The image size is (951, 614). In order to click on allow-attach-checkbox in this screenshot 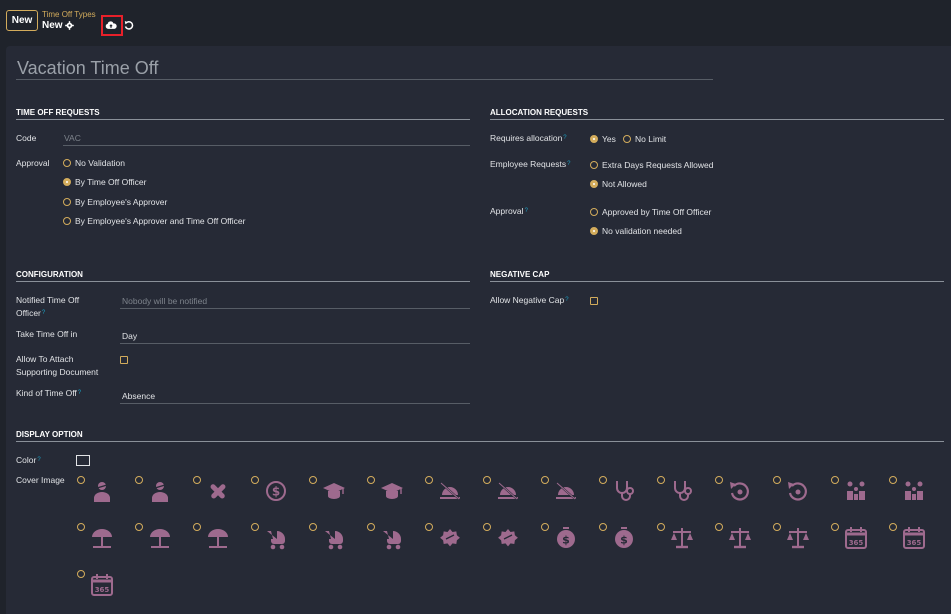, I will do `click(124, 360)`.